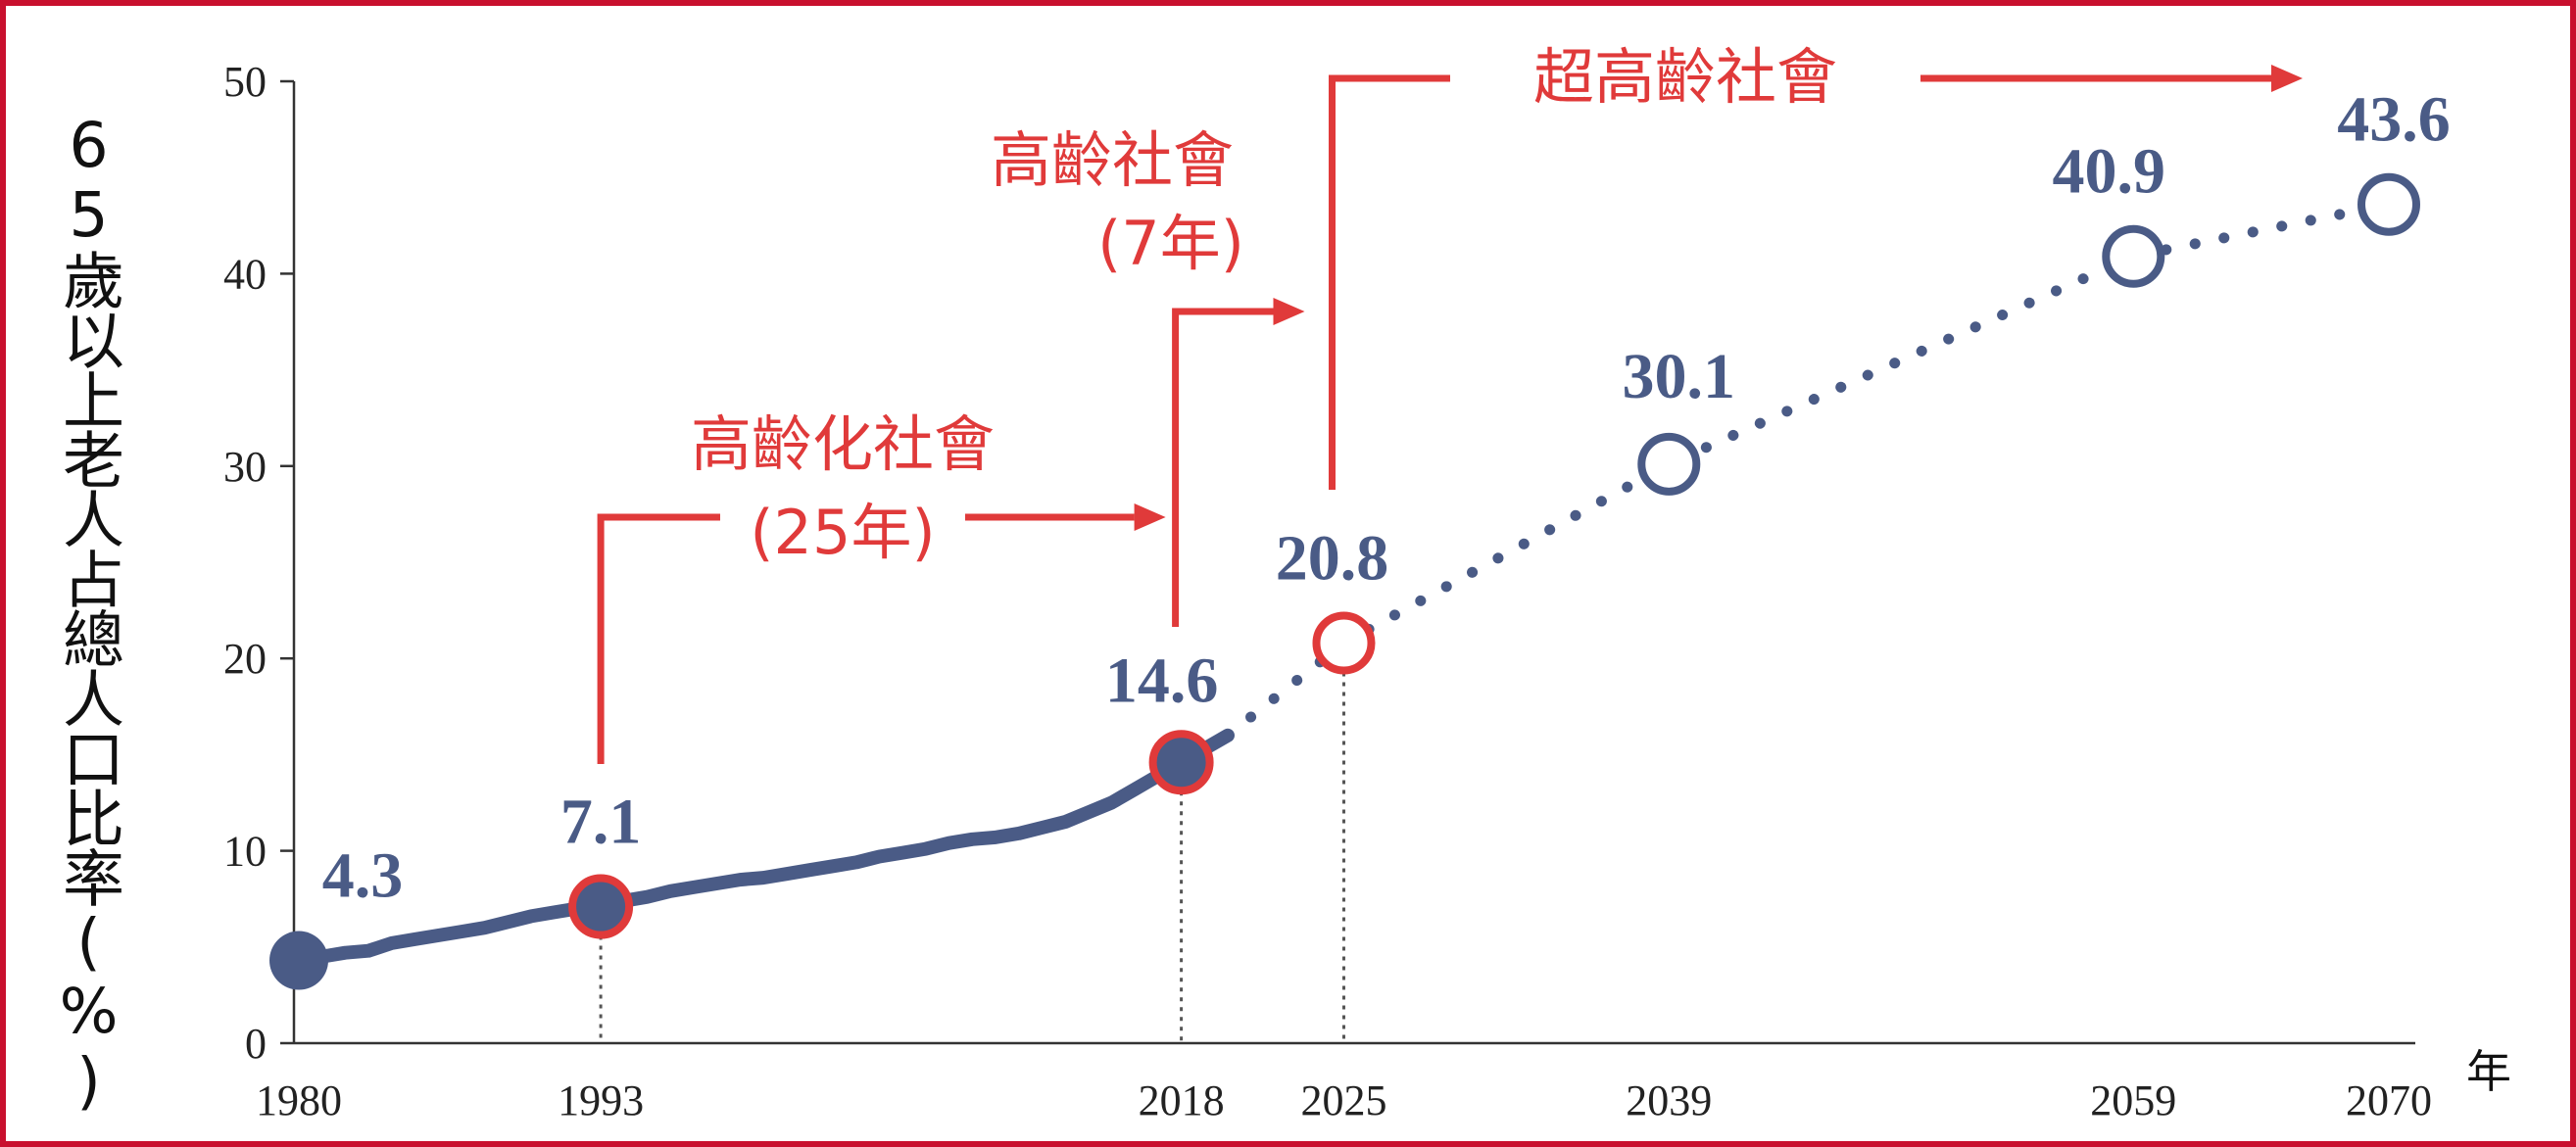 This screenshot has height=1147, width=2576. What do you see at coordinates (601, 907) in the screenshot?
I see `marker-1993` at bounding box center [601, 907].